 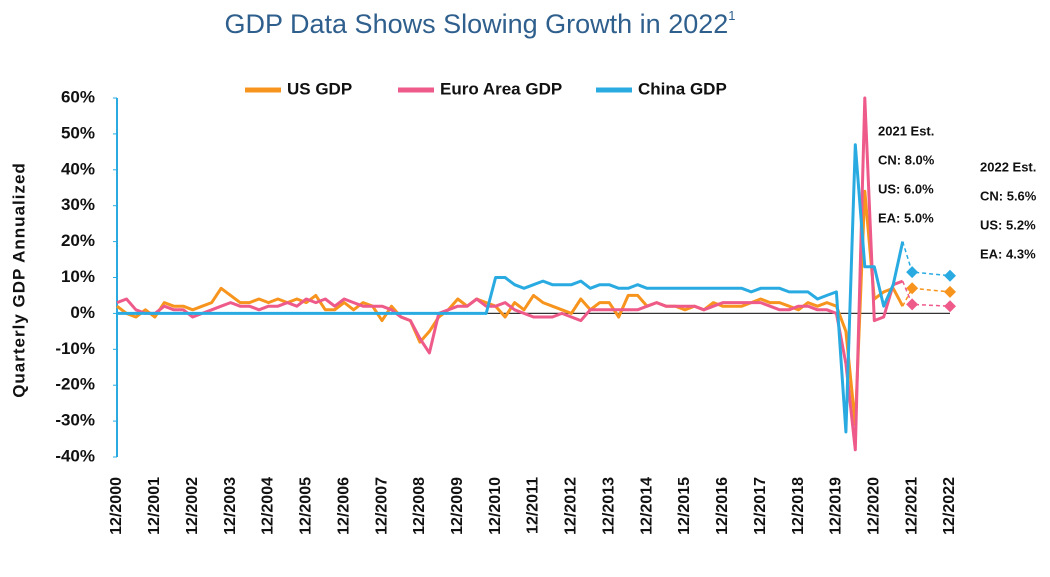 What do you see at coordinates (192, 506) in the screenshot?
I see `x-tick-label: 12/2002` at bounding box center [192, 506].